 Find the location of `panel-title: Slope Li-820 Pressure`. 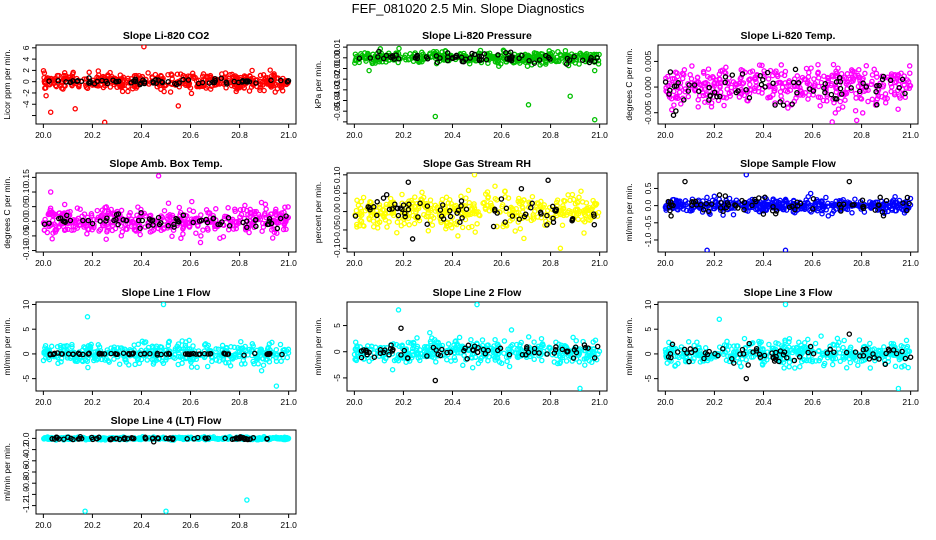

panel-title: Slope Li-820 Pressure is located at coordinates (477, 36).